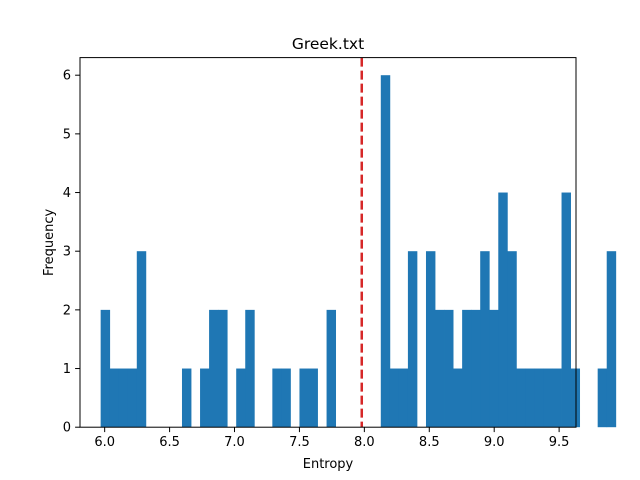 This screenshot has width=640, height=480. Describe the element at coordinates (559, 442) in the screenshot. I see `x-tick-label: 9.5` at that location.